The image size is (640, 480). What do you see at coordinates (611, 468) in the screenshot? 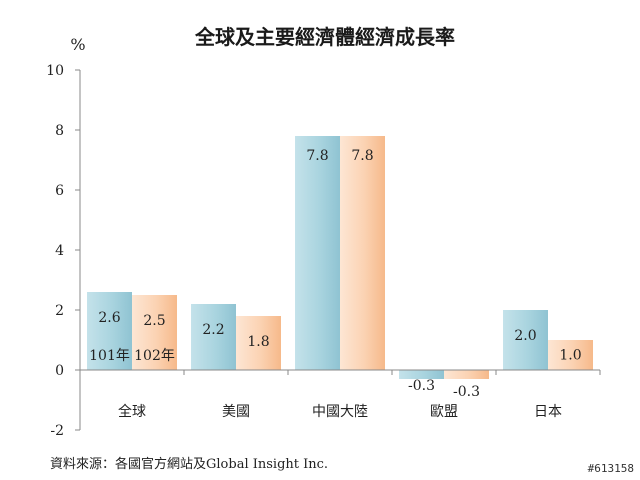
I see `image-code: #613158` at bounding box center [611, 468].